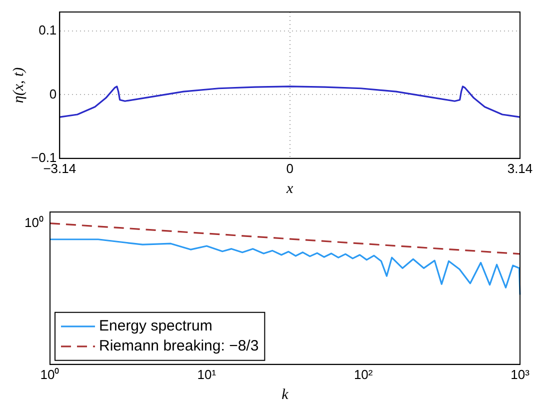 The height and width of the screenshot is (406, 540). I want to click on x-tick-label: 10⁰, so click(50, 374).